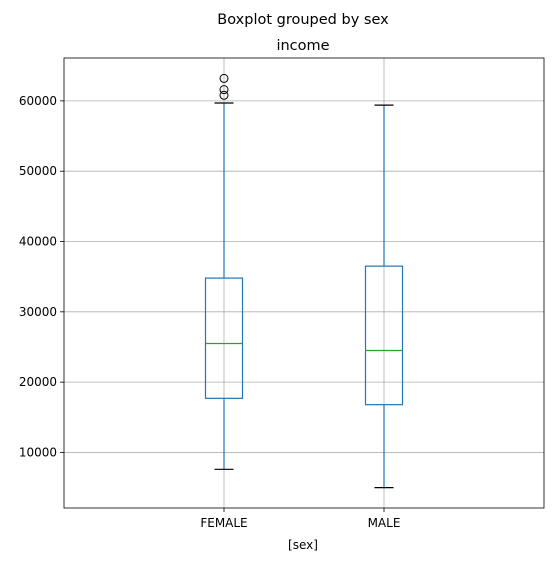 The height and width of the screenshot is (561, 553). What do you see at coordinates (303, 545) in the screenshot?
I see `x-axis-label: [sex]` at bounding box center [303, 545].